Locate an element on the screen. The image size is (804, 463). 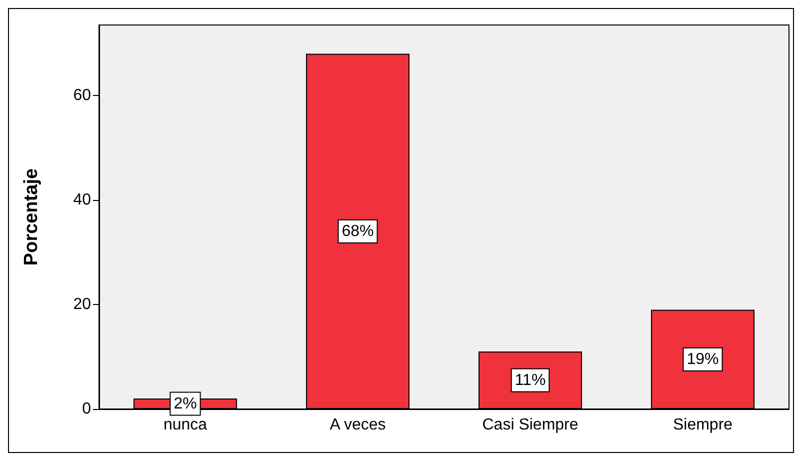
x-tick-label: nunca is located at coordinates (185, 425).